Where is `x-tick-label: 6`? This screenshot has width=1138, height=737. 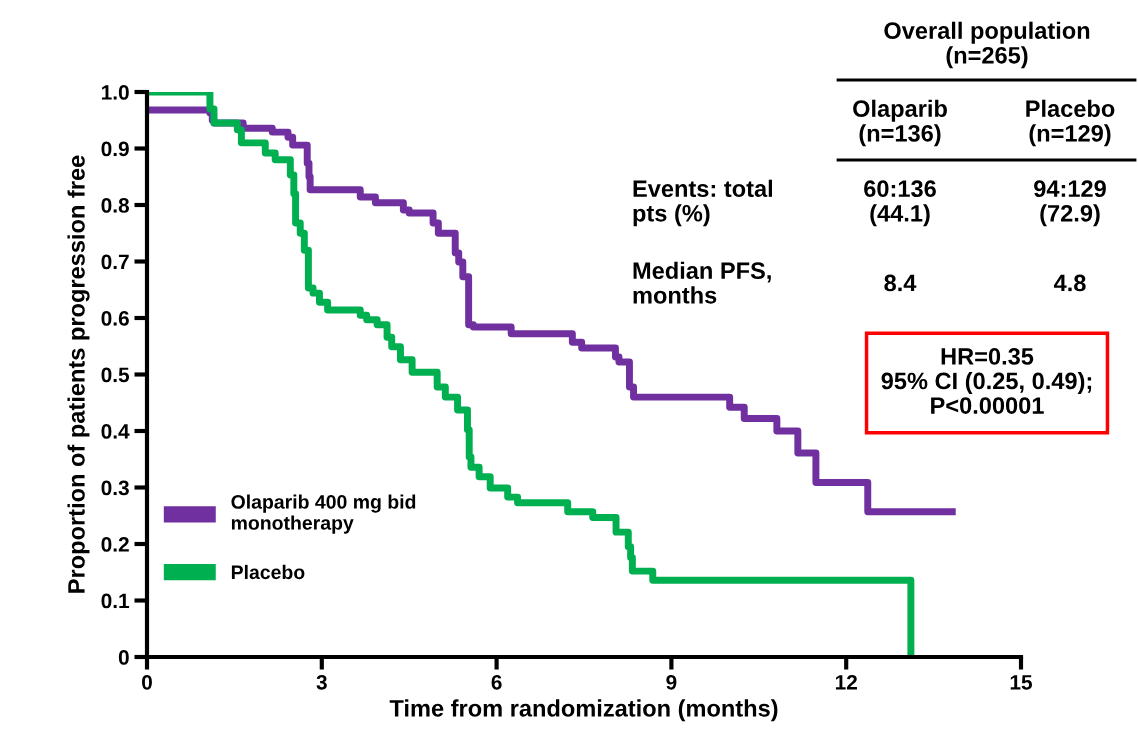 x-tick-label: 6 is located at coordinates (496, 682).